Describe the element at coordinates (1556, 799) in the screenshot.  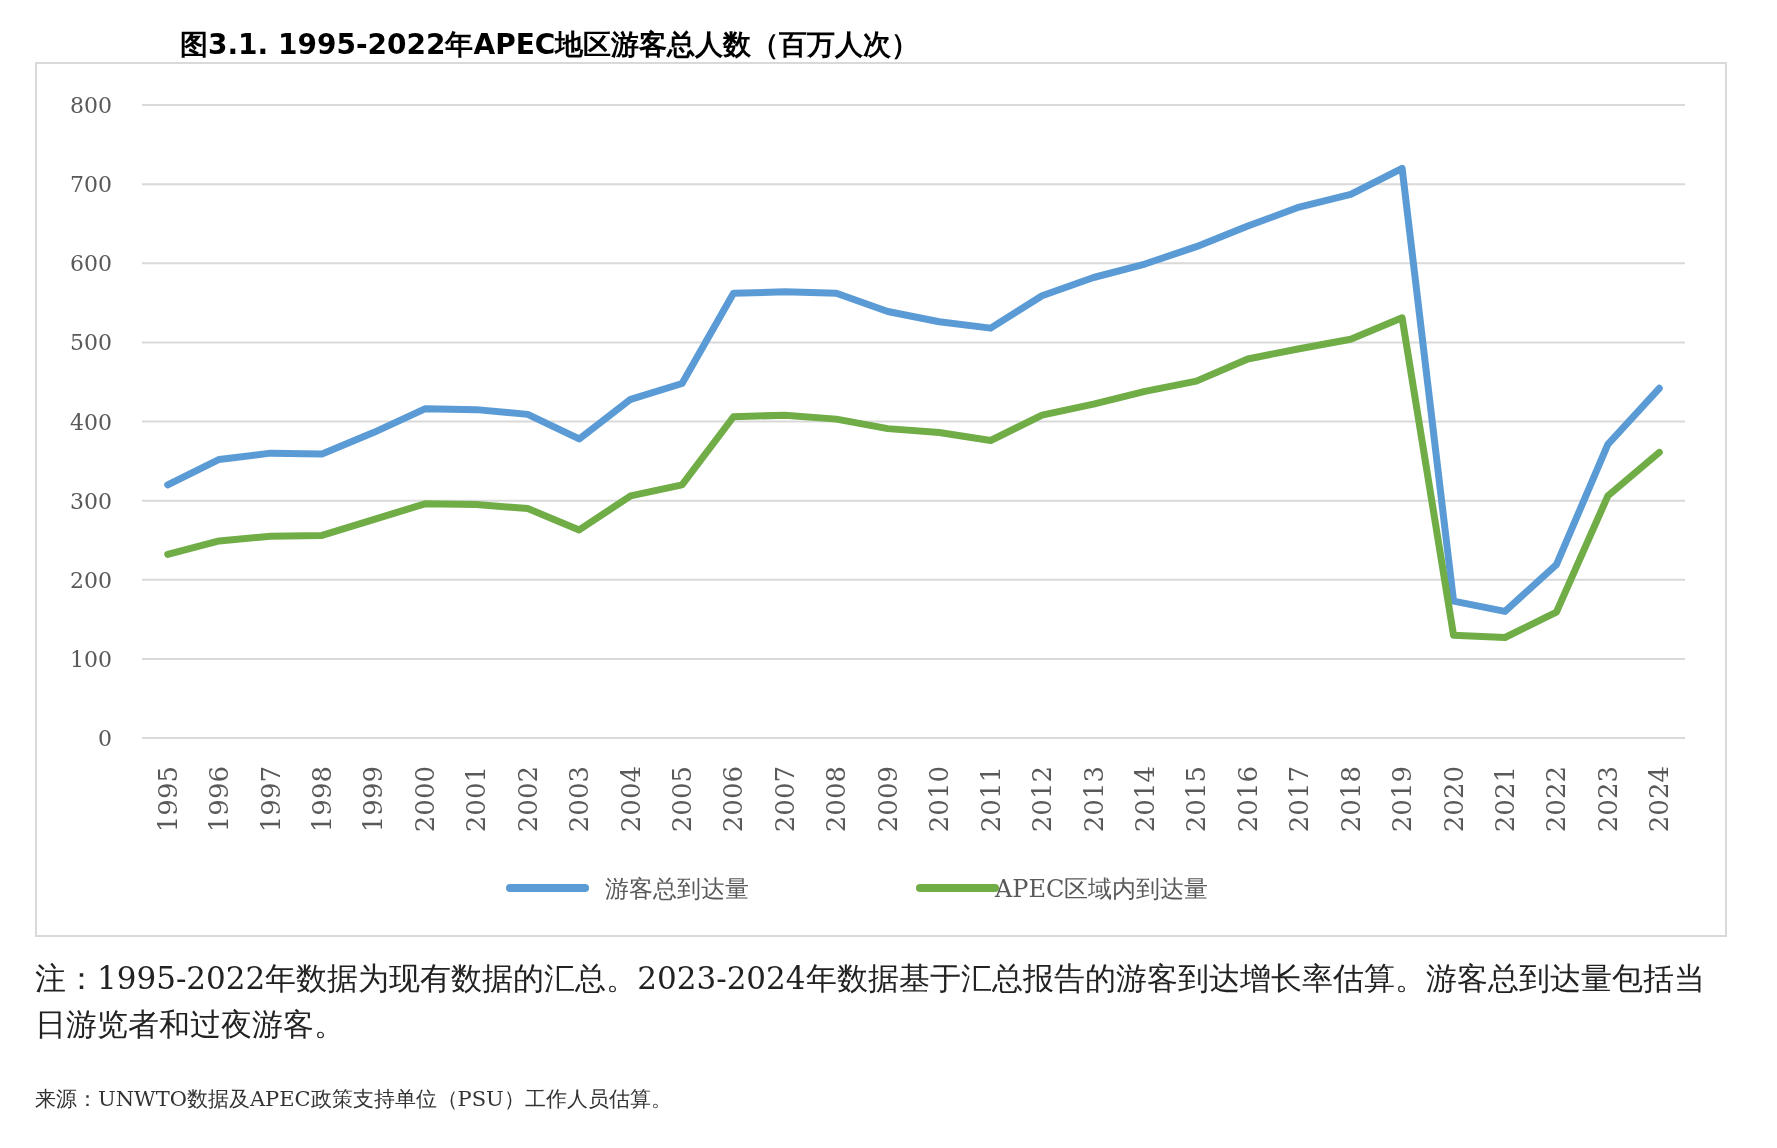
I see `x-tick-label: 2022` at that location.